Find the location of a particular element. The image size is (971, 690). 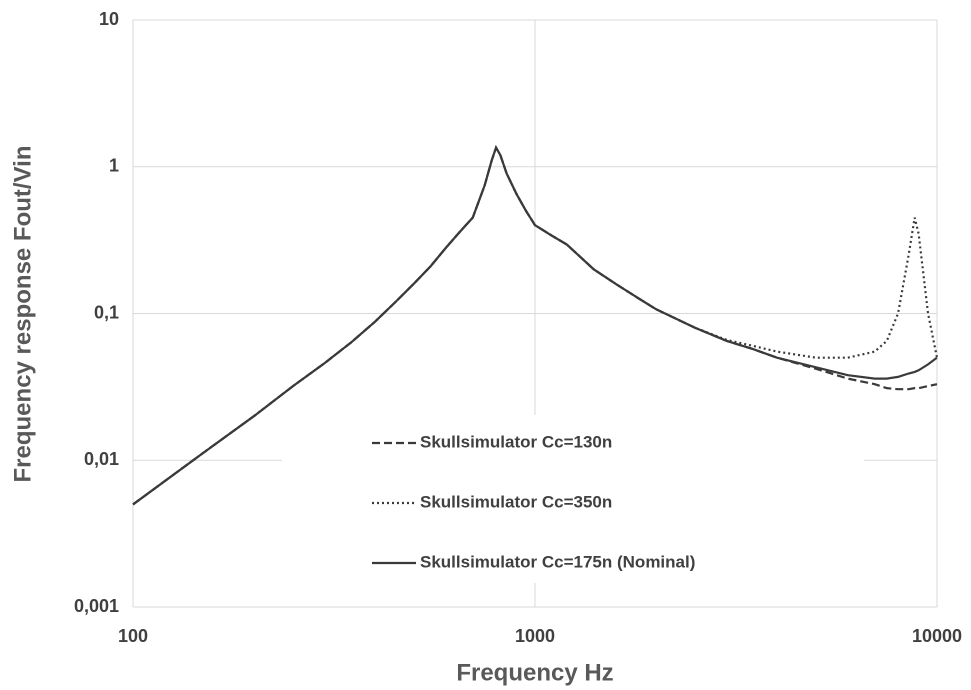

y-tick-label: 10 is located at coordinates (109, 19).